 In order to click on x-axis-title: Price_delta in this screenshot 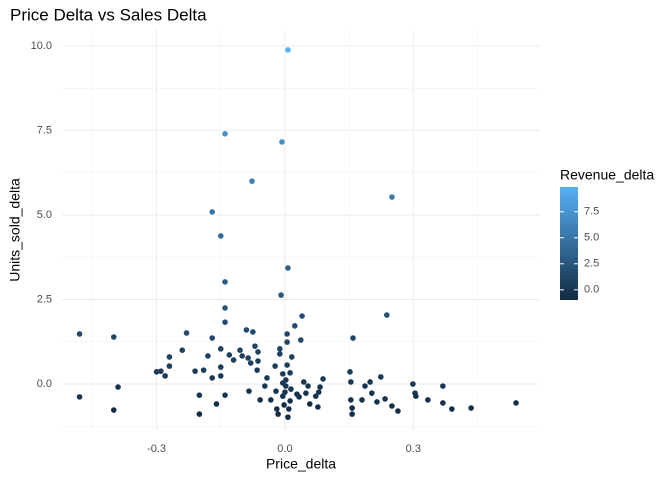, I will do `click(301, 464)`.